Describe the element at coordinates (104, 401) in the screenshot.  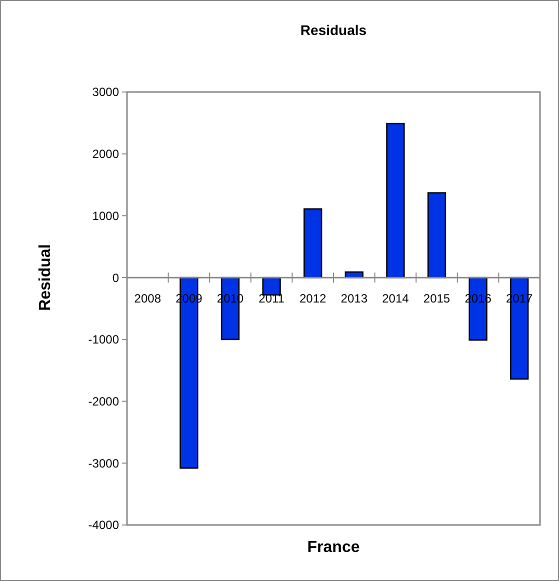
I see `y-tick-label: -2000` at that location.